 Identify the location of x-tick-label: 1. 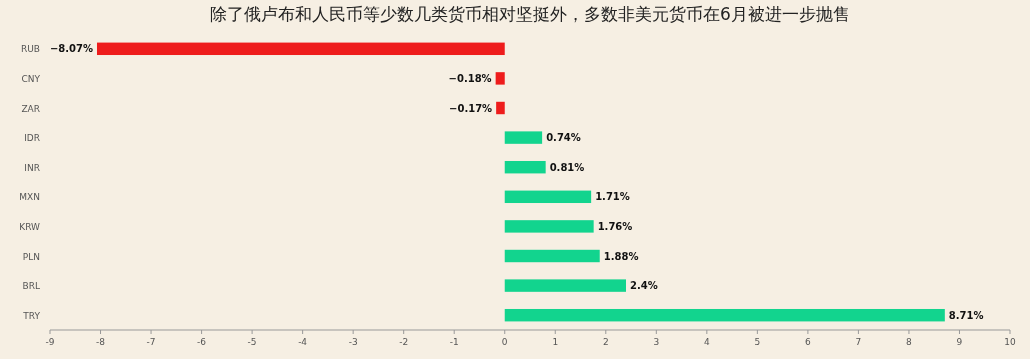
(555, 342).